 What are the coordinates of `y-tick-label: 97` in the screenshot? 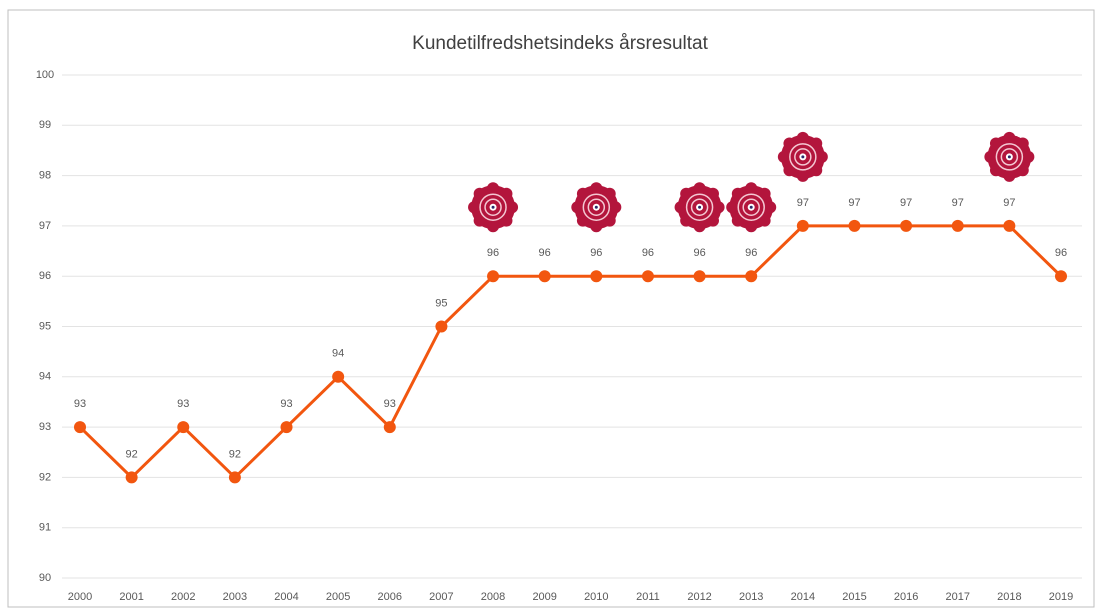 It's located at (45, 226).